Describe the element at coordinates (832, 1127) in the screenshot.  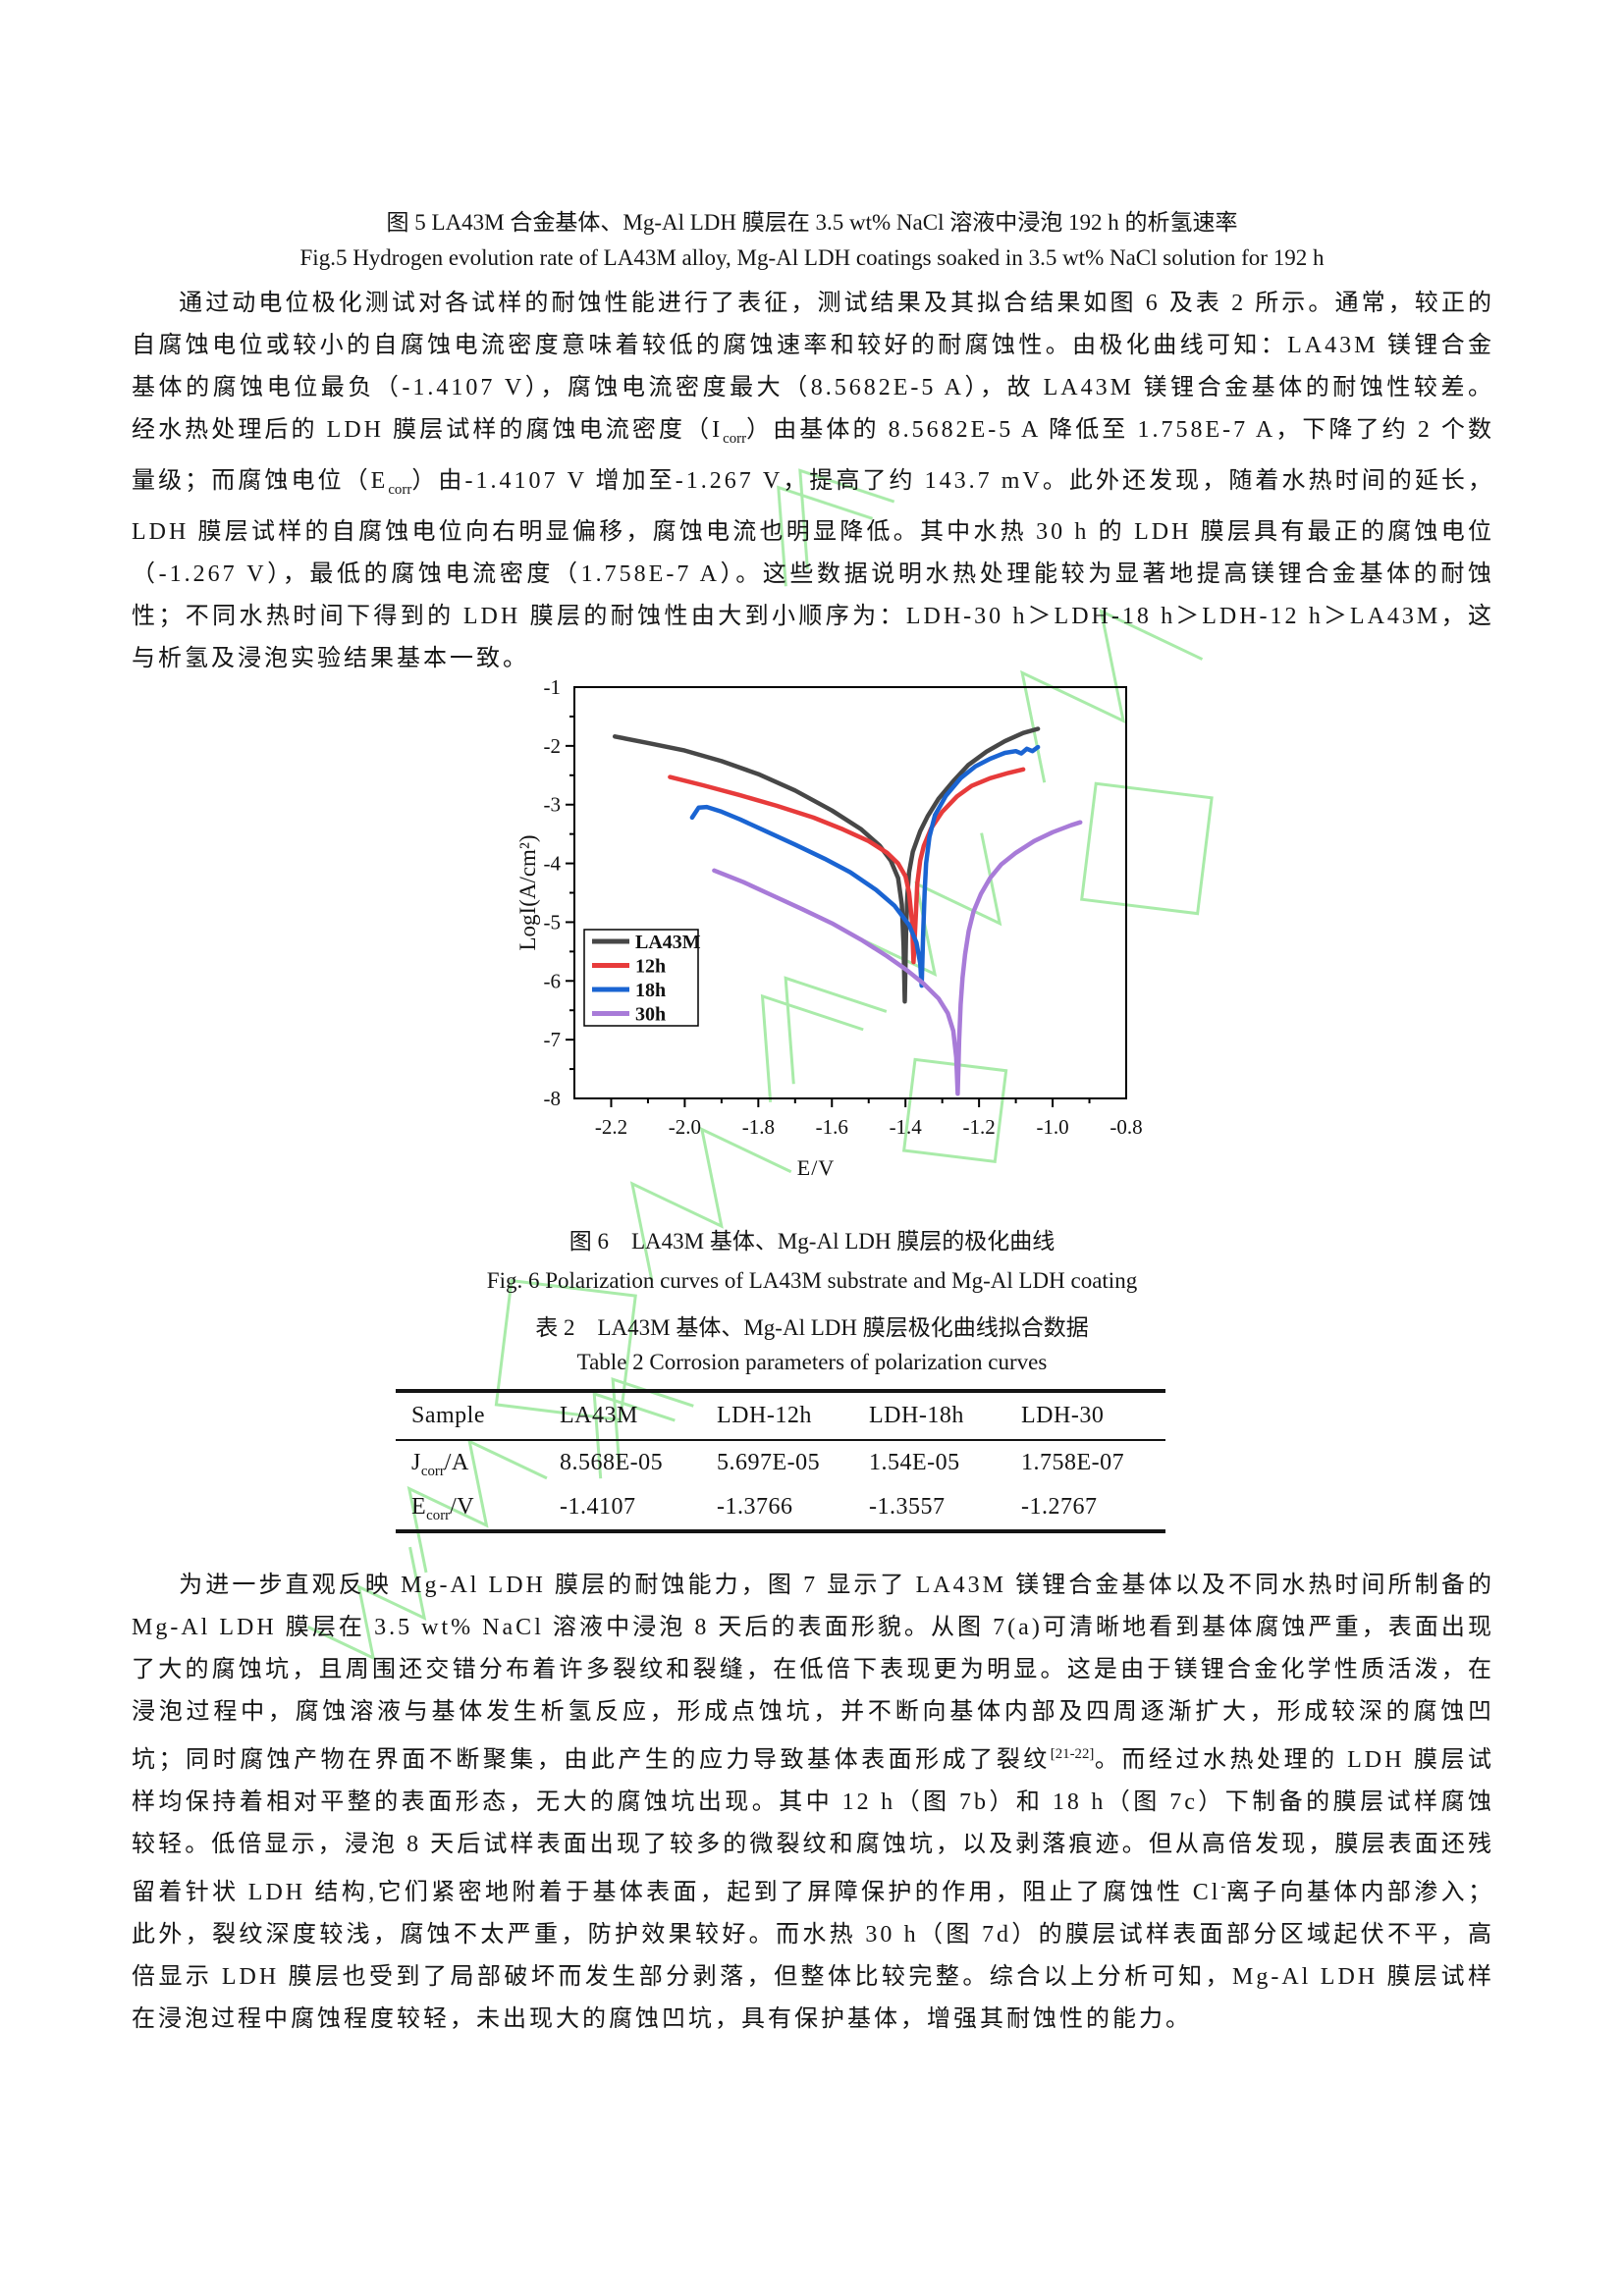
I see `svg-text: -1.6` at that location.